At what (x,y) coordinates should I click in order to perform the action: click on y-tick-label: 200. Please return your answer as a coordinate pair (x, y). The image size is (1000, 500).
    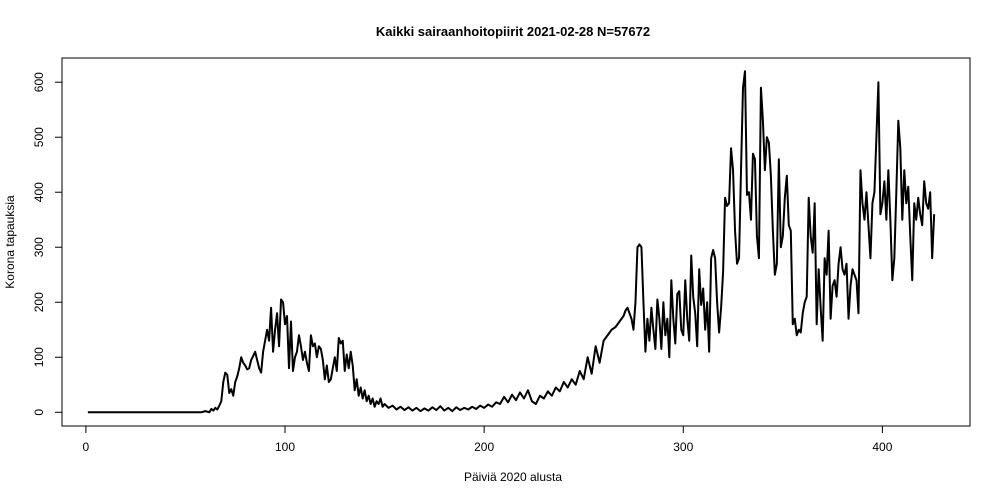
    Looking at the image, I should click on (39, 302).